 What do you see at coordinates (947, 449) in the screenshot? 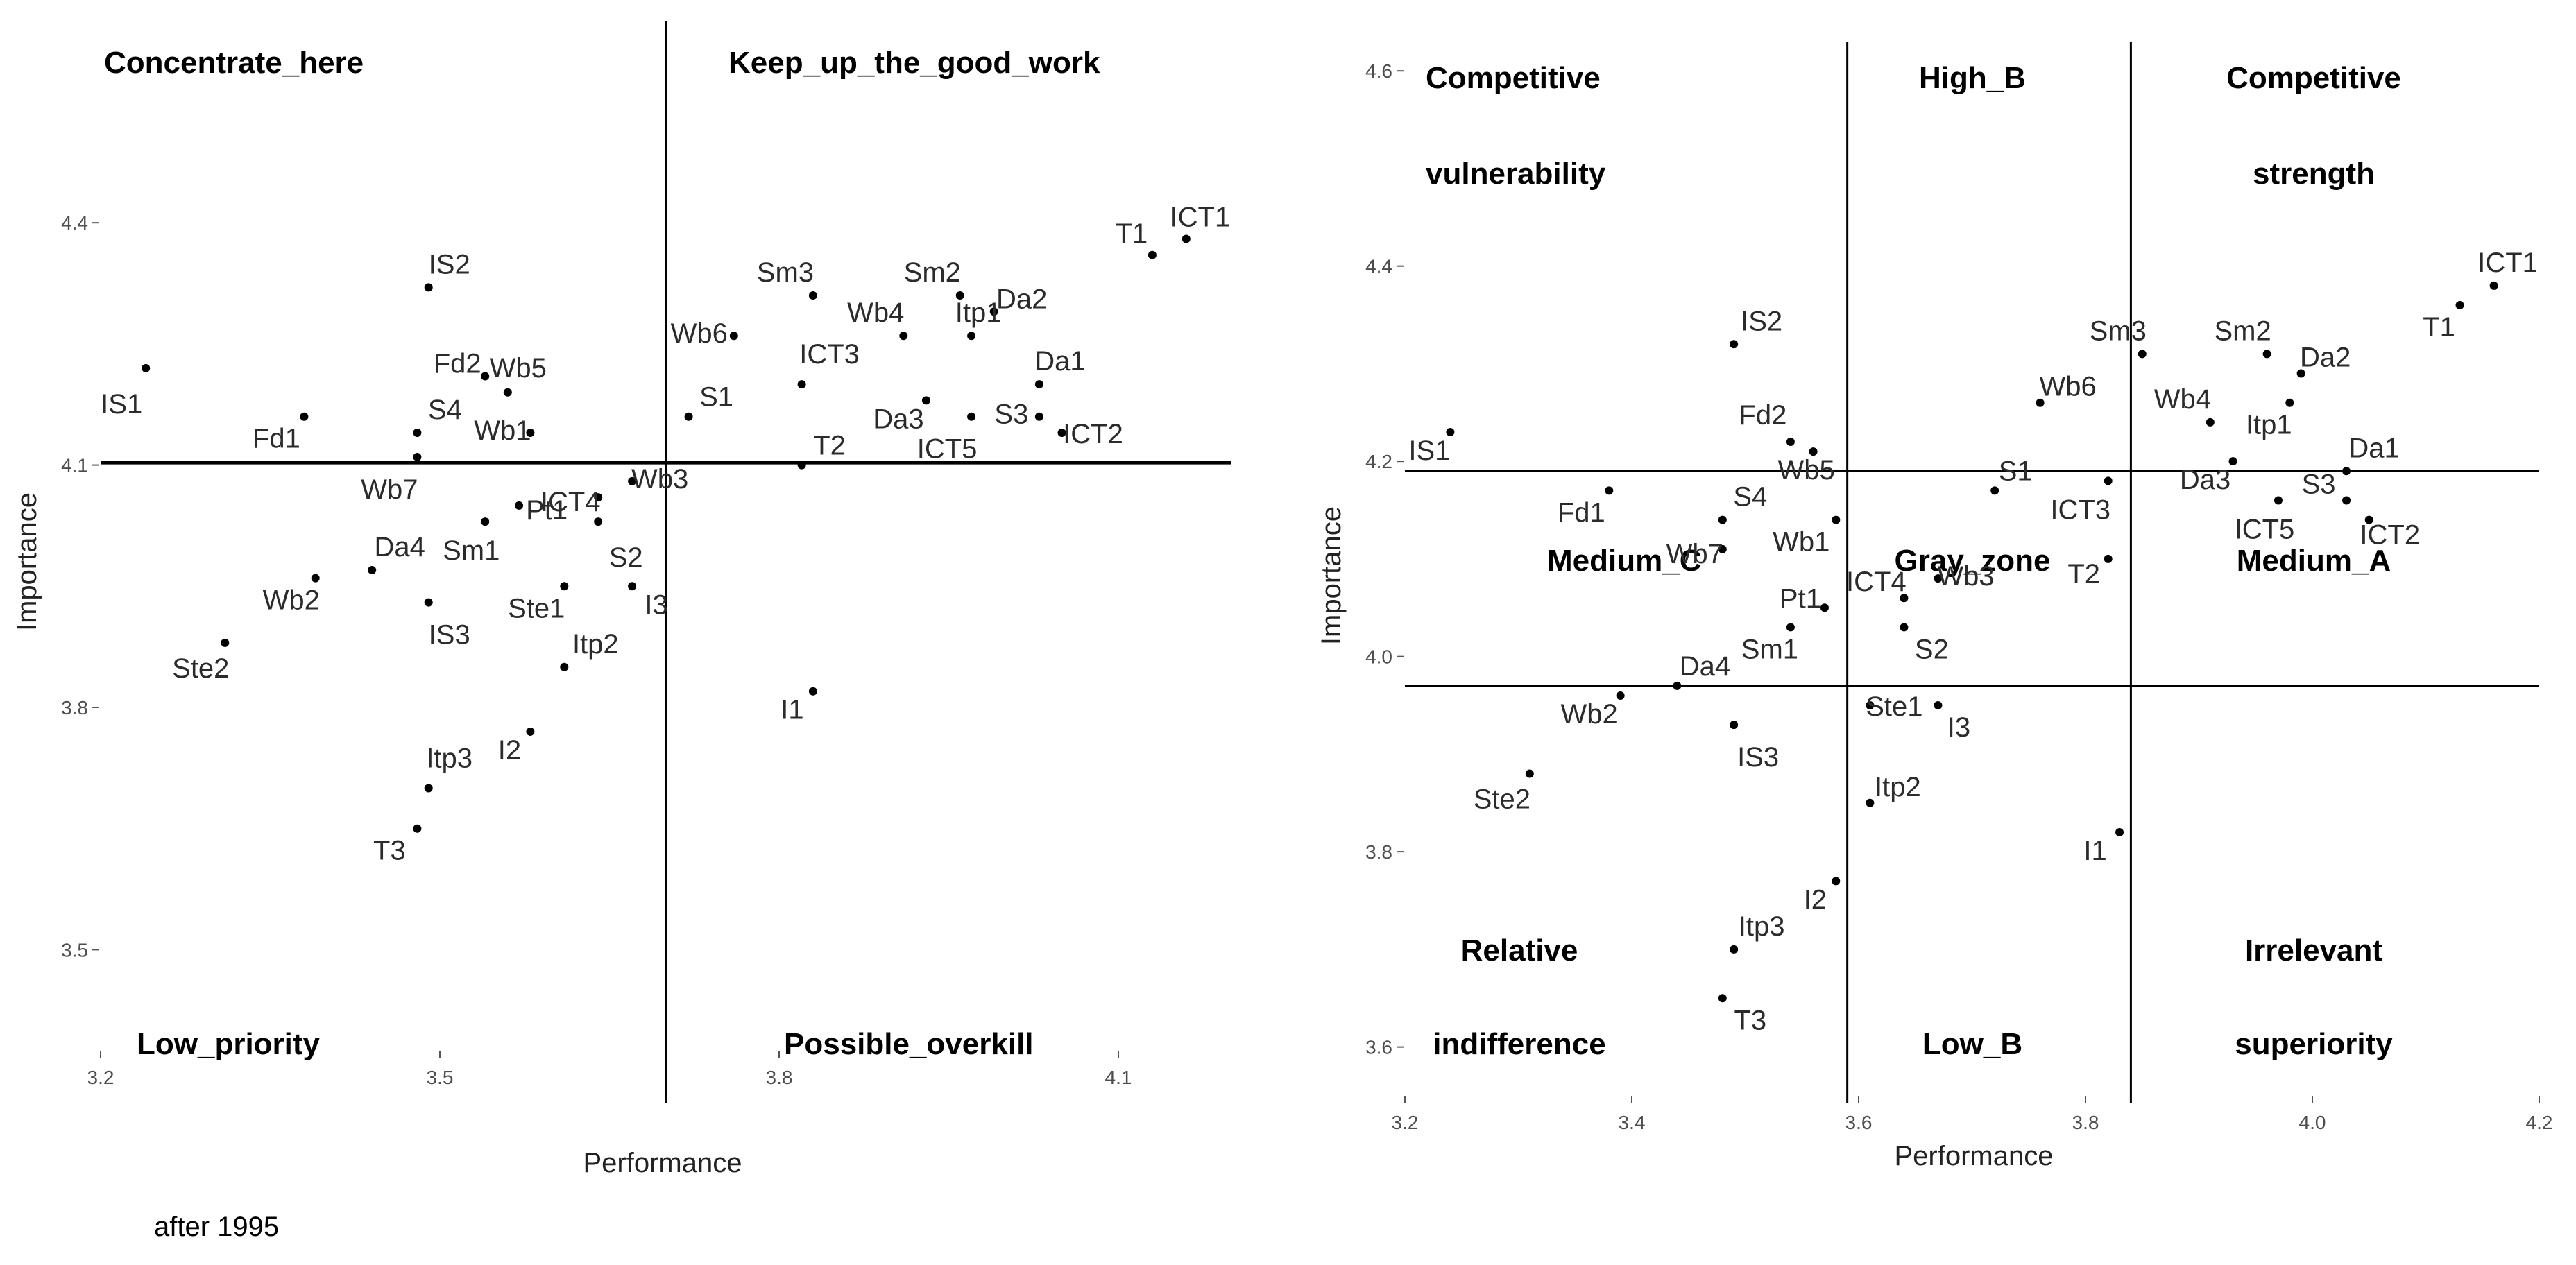
I see `data-point-label: ICT5` at bounding box center [947, 449].